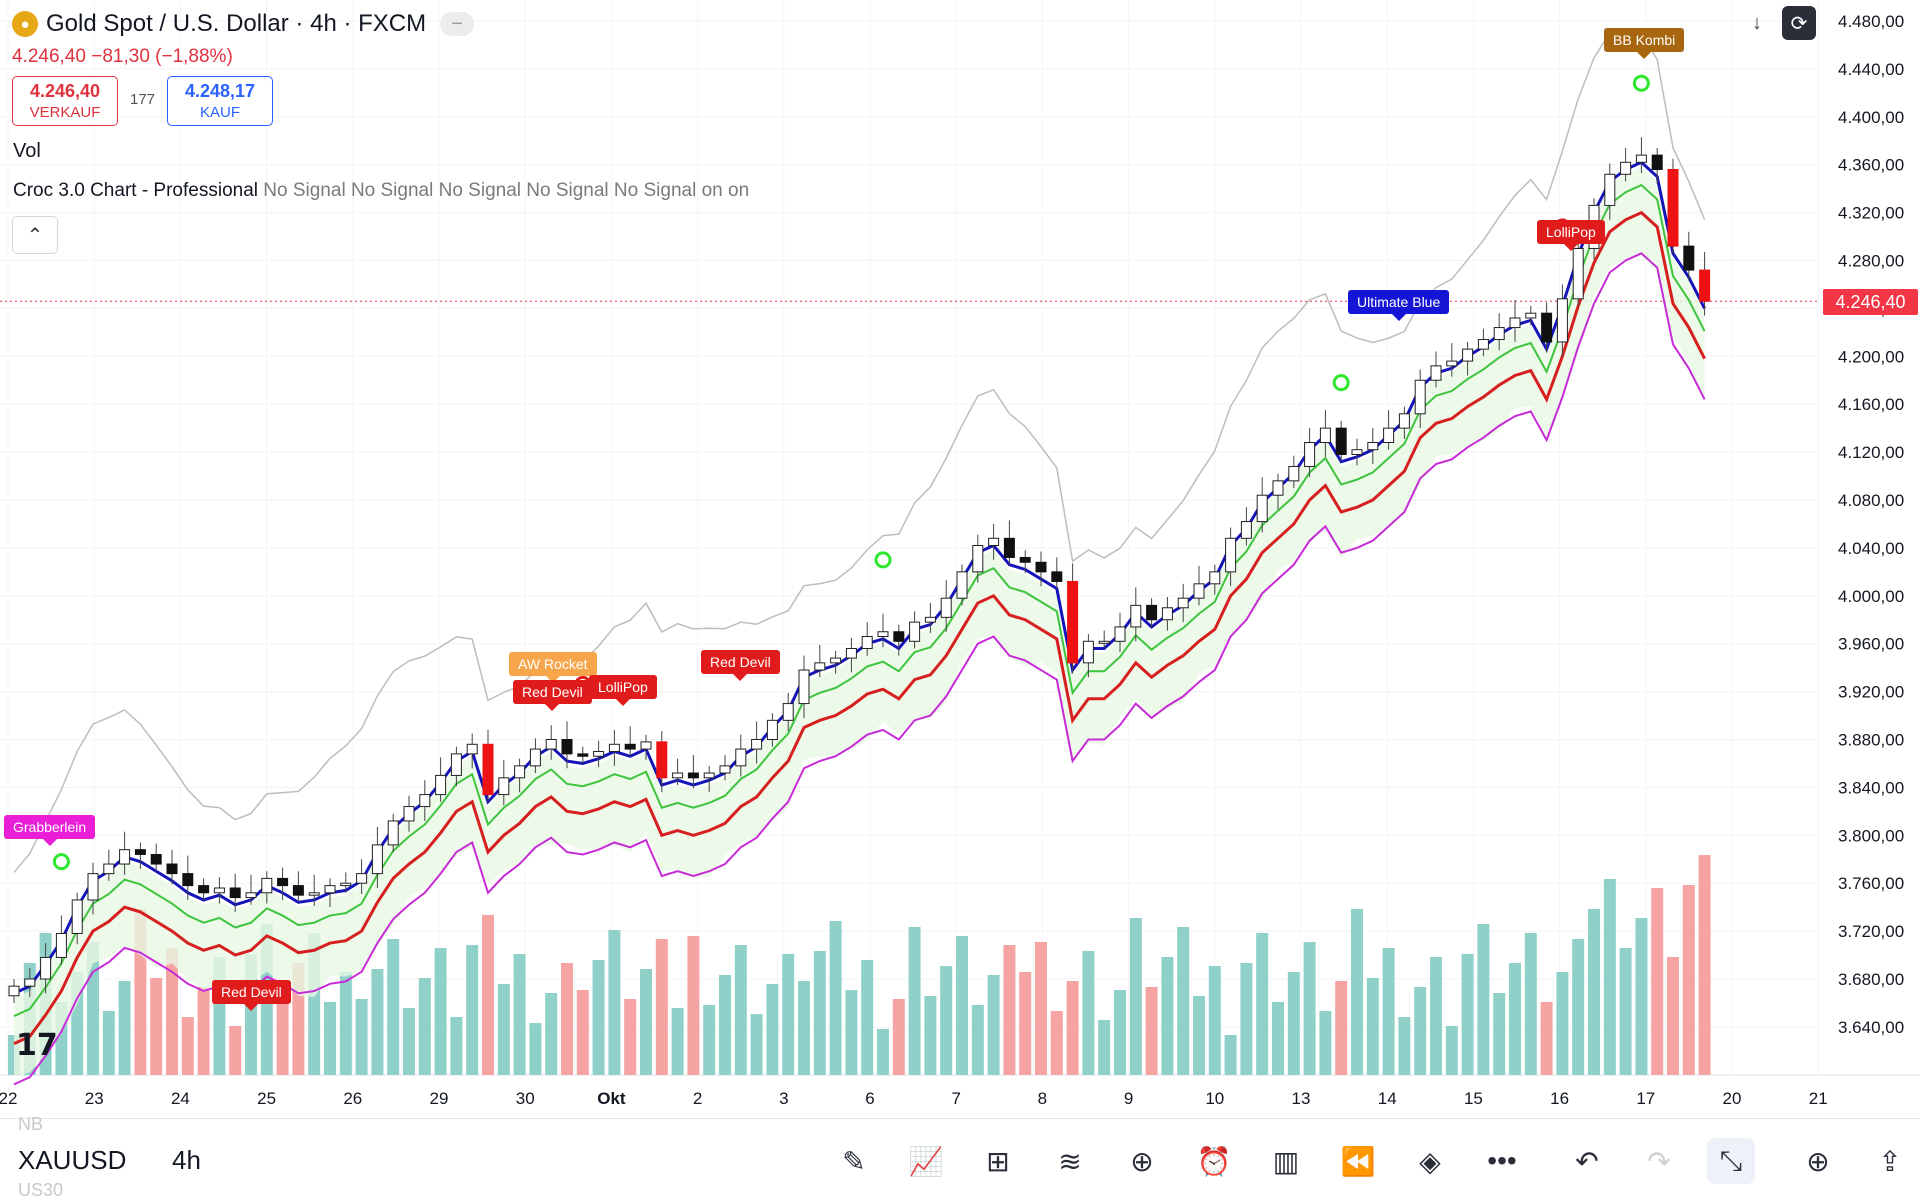  What do you see at coordinates (122, 56) in the screenshot?
I see `price-change: 4.246,40 −81,30 (−1,88%)` at bounding box center [122, 56].